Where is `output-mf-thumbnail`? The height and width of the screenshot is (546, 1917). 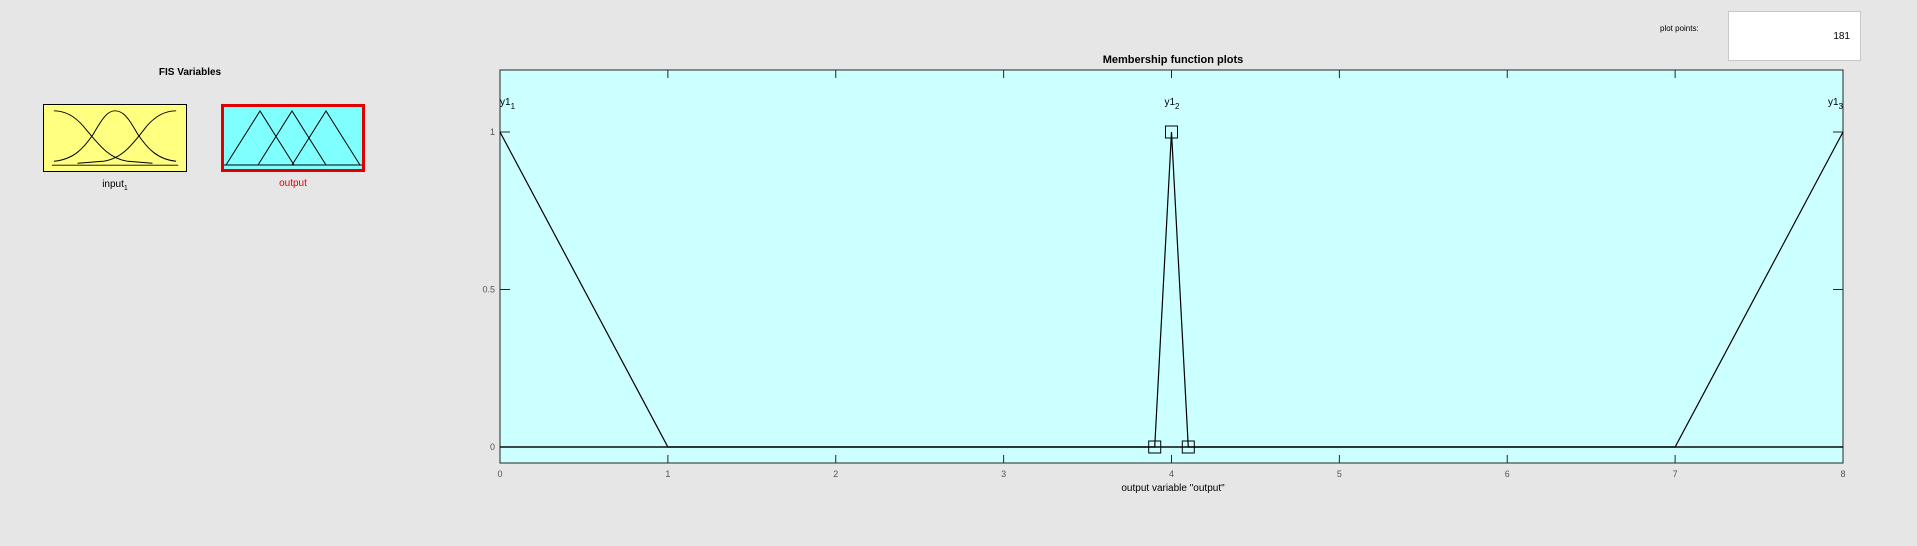 output-mf-thumbnail is located at coordinates (293, 138).